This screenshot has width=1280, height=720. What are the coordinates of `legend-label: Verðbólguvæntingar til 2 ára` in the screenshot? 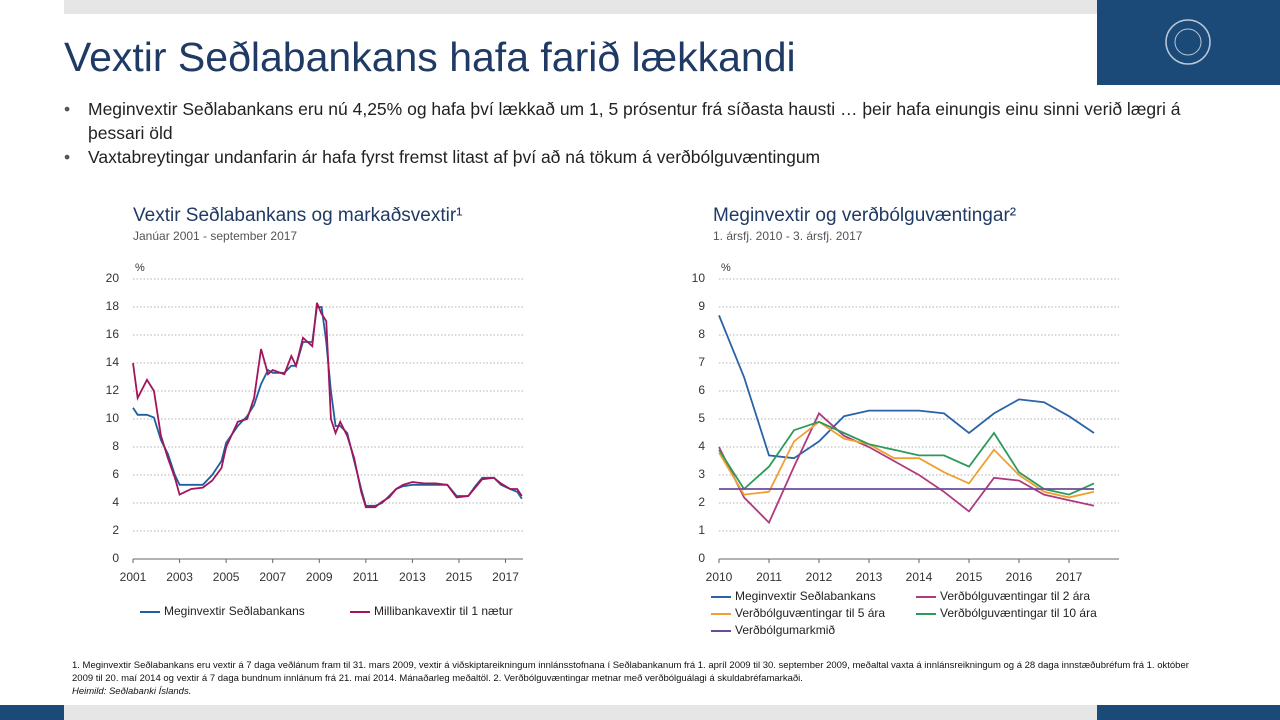 It's located at (1015, 596).